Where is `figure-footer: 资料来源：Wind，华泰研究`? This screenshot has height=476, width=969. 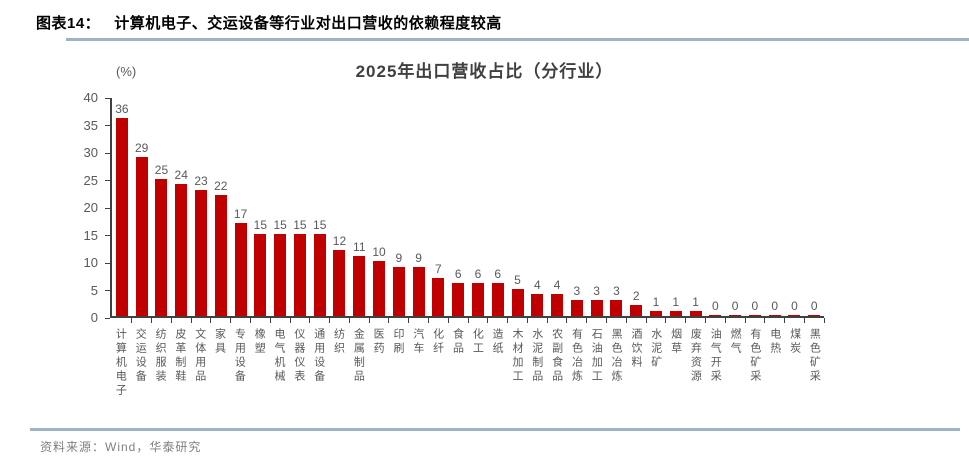
figure-footer: 资料来源：Wind，华泰研究 is located at coordinates (484, 441).